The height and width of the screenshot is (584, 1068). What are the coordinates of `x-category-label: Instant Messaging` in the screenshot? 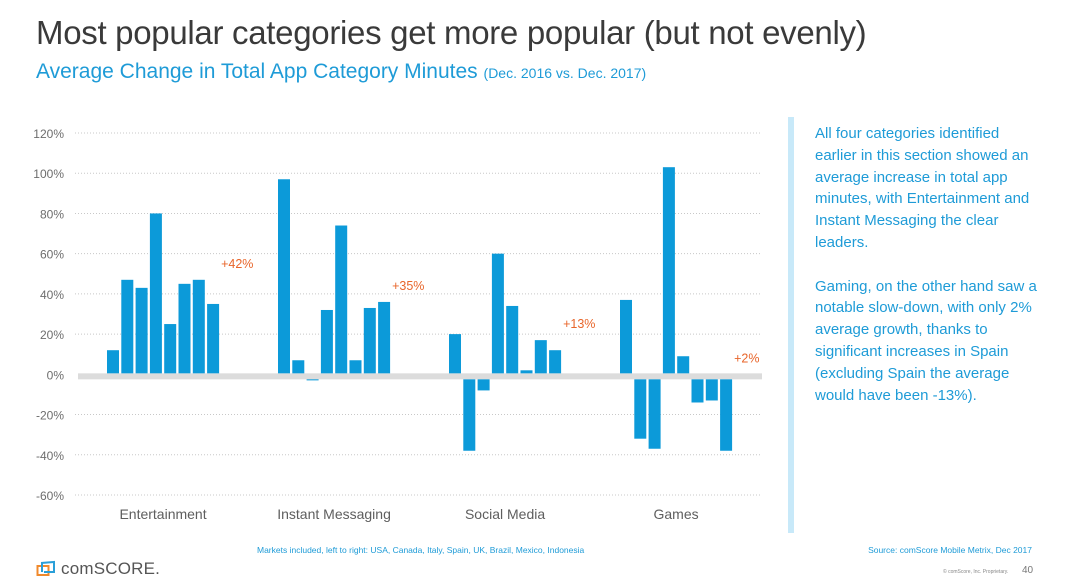 It's located at (334, 514).